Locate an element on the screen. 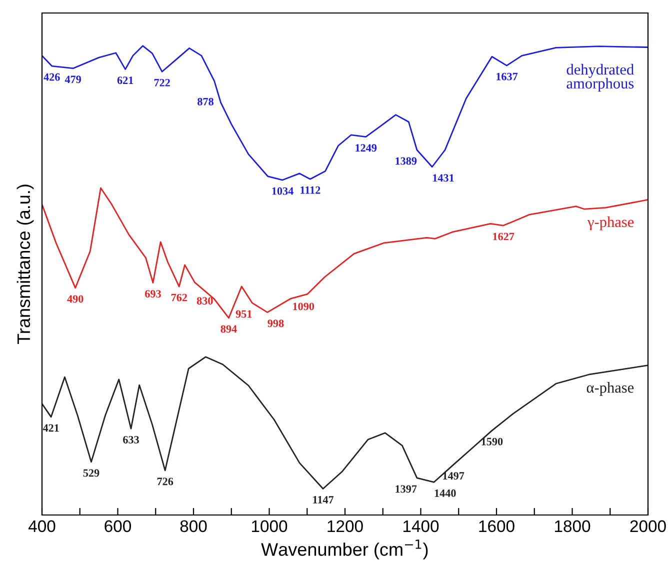 This screenshot has width=672, height=578. annotation: 1147 is located at coordinates (323, 500).